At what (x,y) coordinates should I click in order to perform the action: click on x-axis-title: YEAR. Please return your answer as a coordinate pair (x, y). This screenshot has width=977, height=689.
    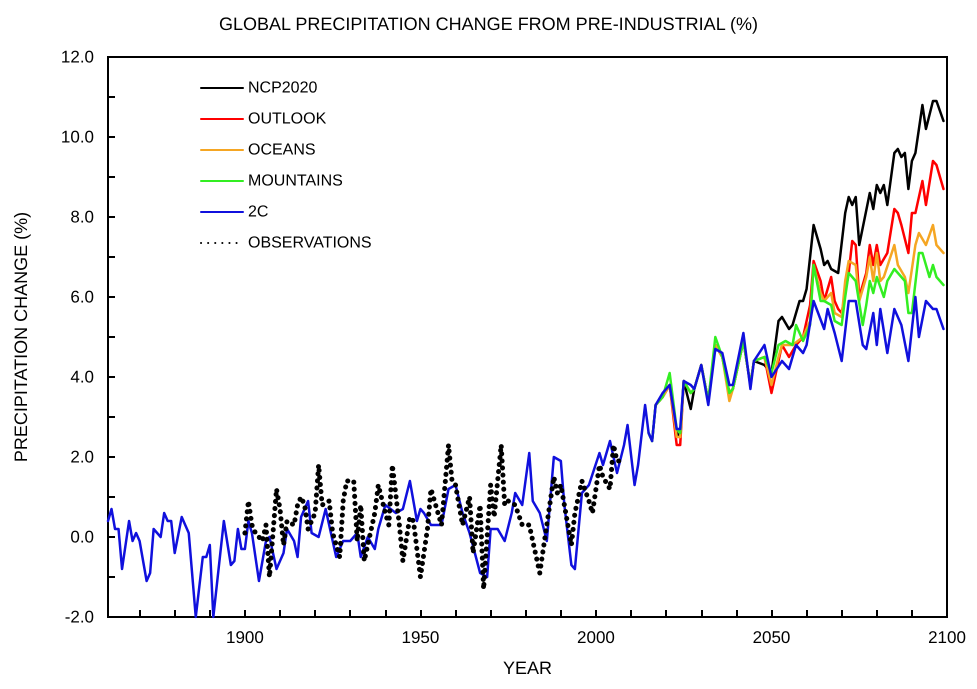
    Looking at the image, I should click on (527, 668).